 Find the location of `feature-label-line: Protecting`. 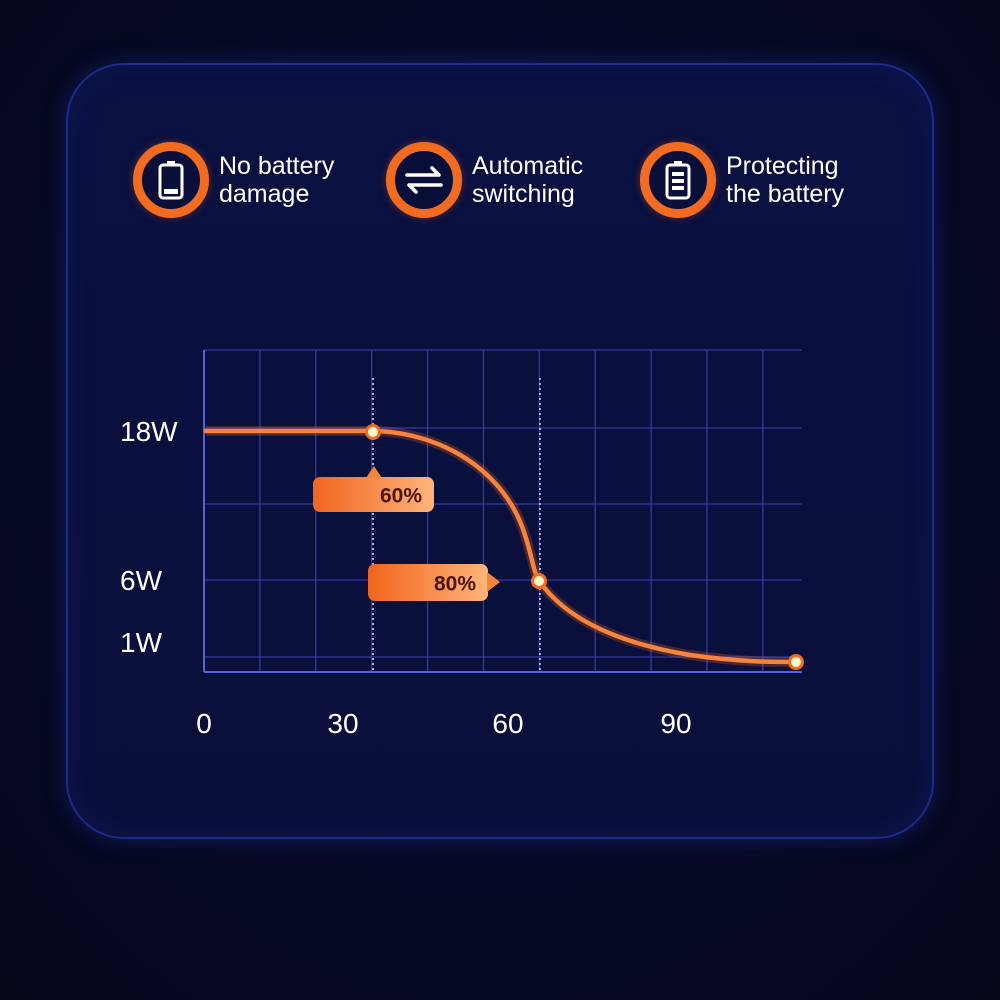

feature-label-line: Protecting is located at coordinates (782, 166).